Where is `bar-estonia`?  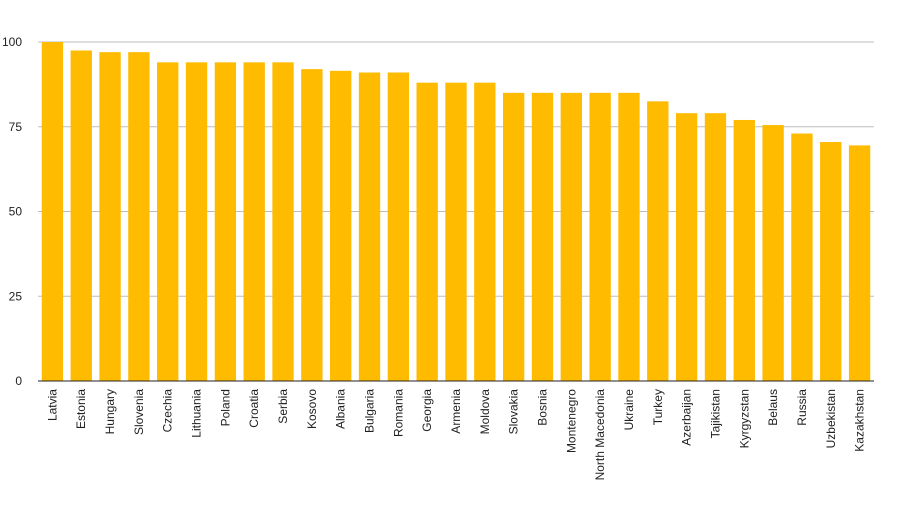
bar-estonia is located at coordinates (81, 215).